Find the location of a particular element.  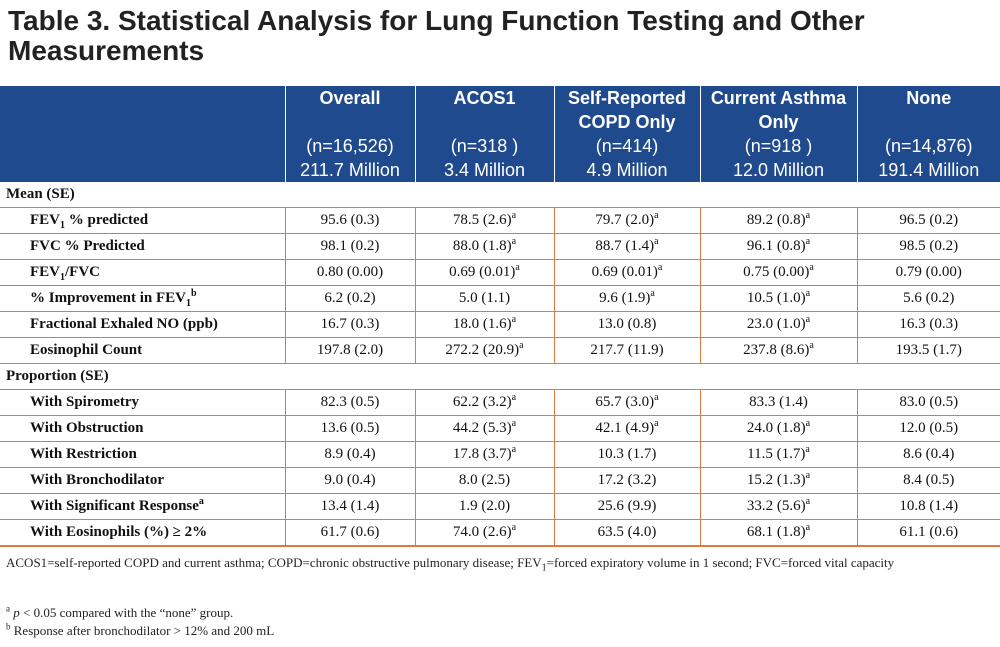

table-cell: 0.69 (0.01)a is located at coordinates (627, 272).